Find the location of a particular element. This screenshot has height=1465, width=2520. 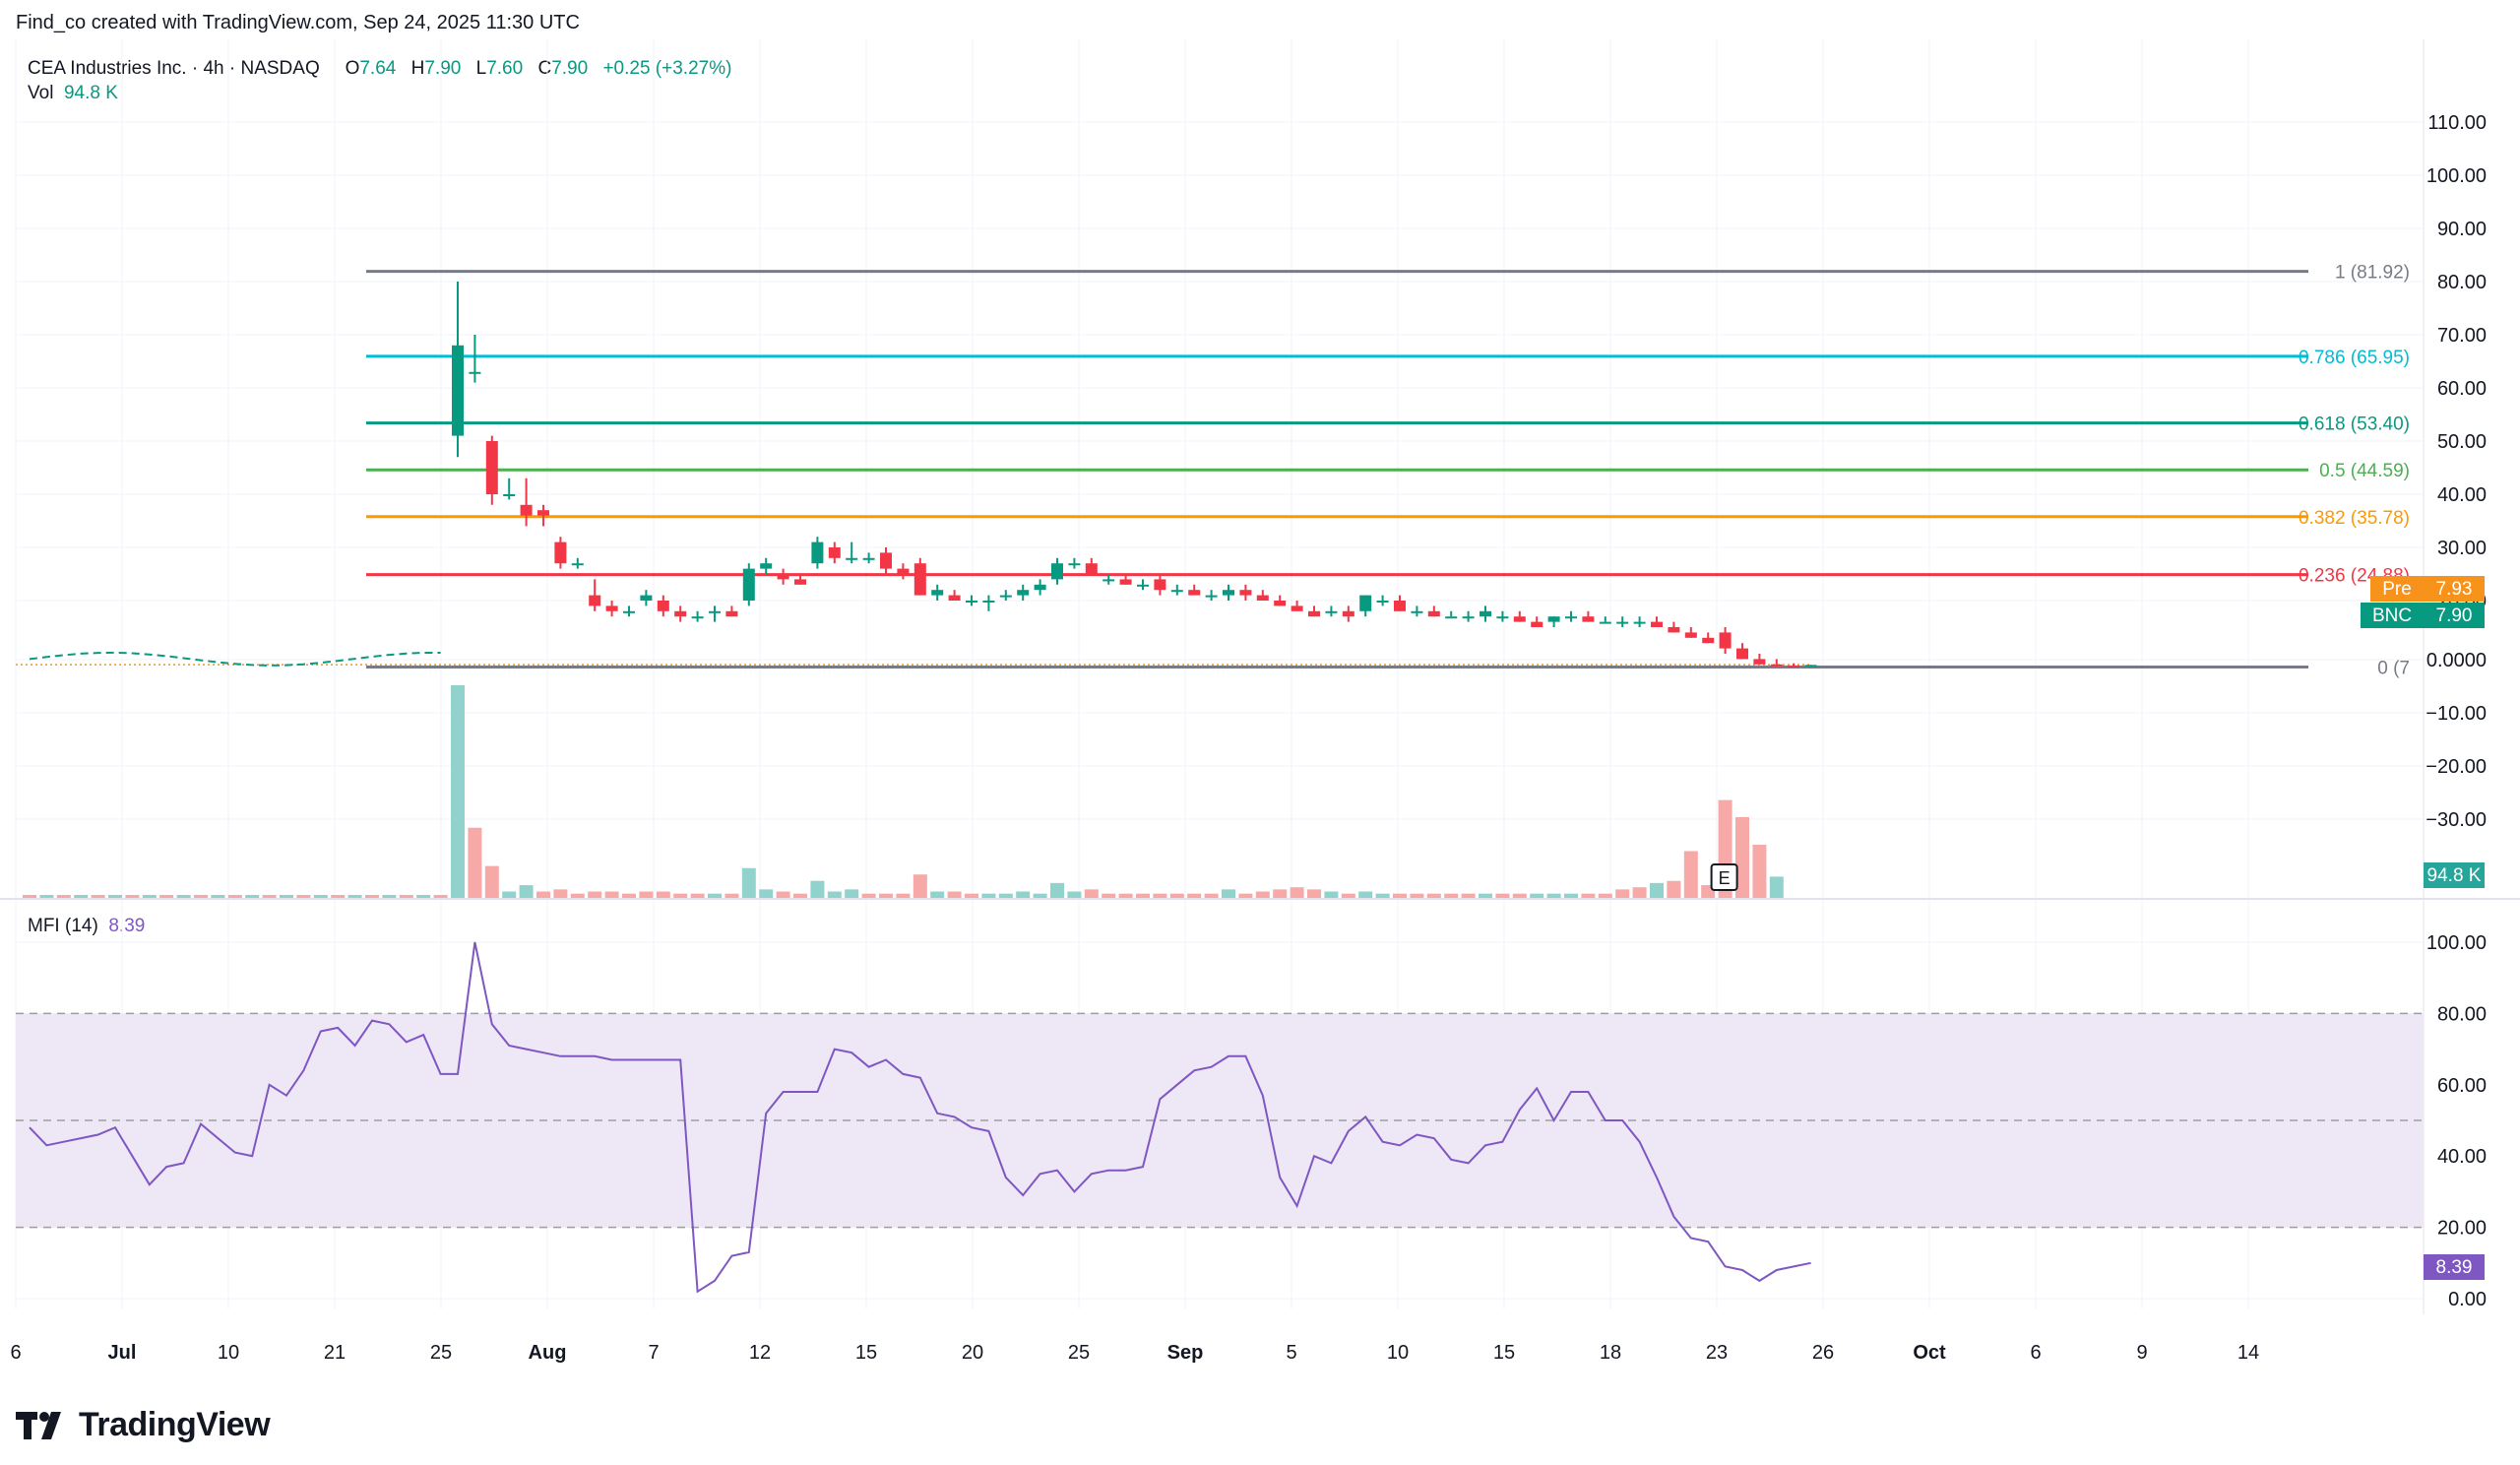

volume-badge: 94.8 K is located at coordinates (2454, 875).